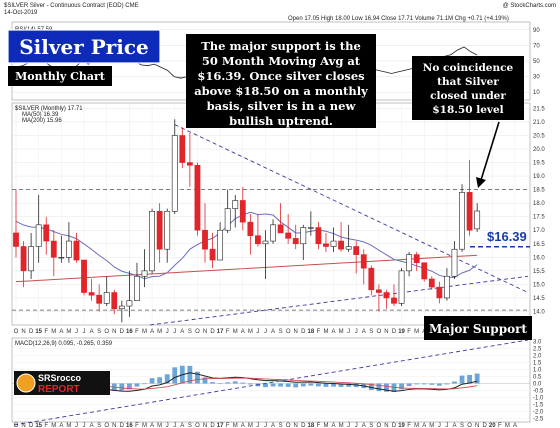 The width and height of the screenshot is (560, 428). What do you see at coordinates (537, 385) in the screenshot?
I see `macd-tick-label: 0.0` at bounding box center [537, 385].